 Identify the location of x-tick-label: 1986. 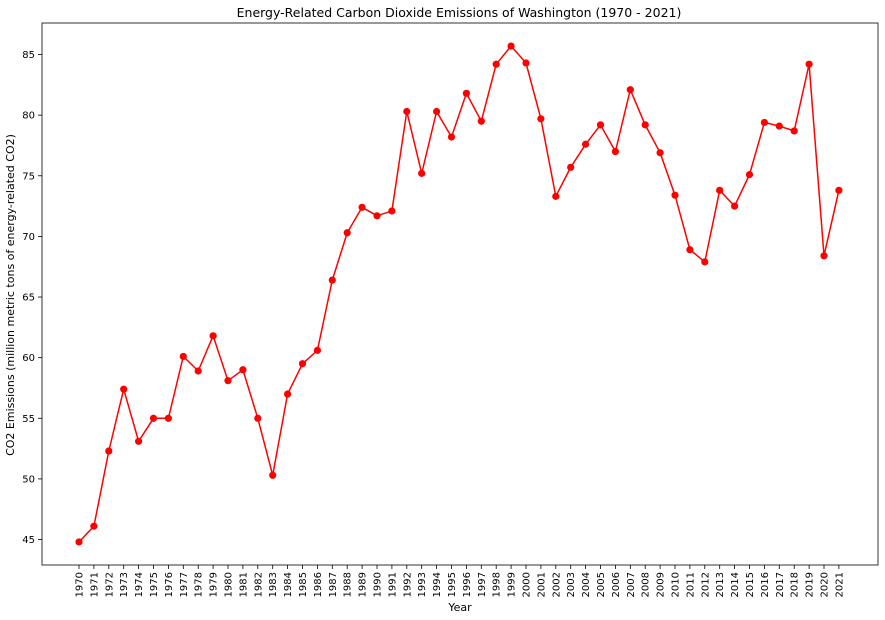
(318, 584).